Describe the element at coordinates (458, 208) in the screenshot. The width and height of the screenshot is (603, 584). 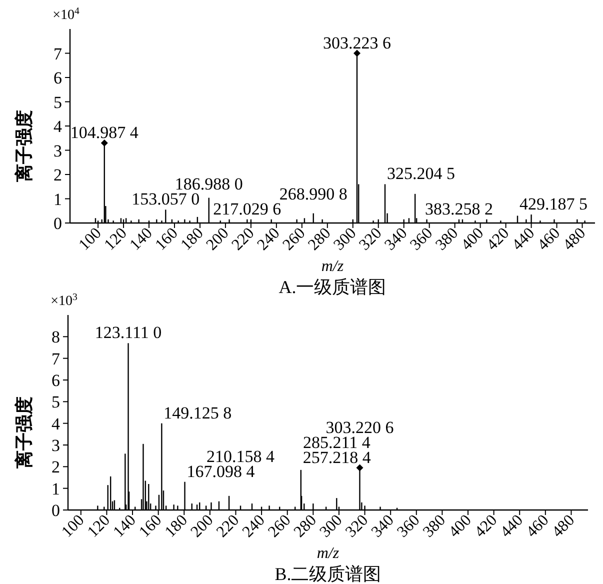
I see `annotation: 383.258 2` at that location.